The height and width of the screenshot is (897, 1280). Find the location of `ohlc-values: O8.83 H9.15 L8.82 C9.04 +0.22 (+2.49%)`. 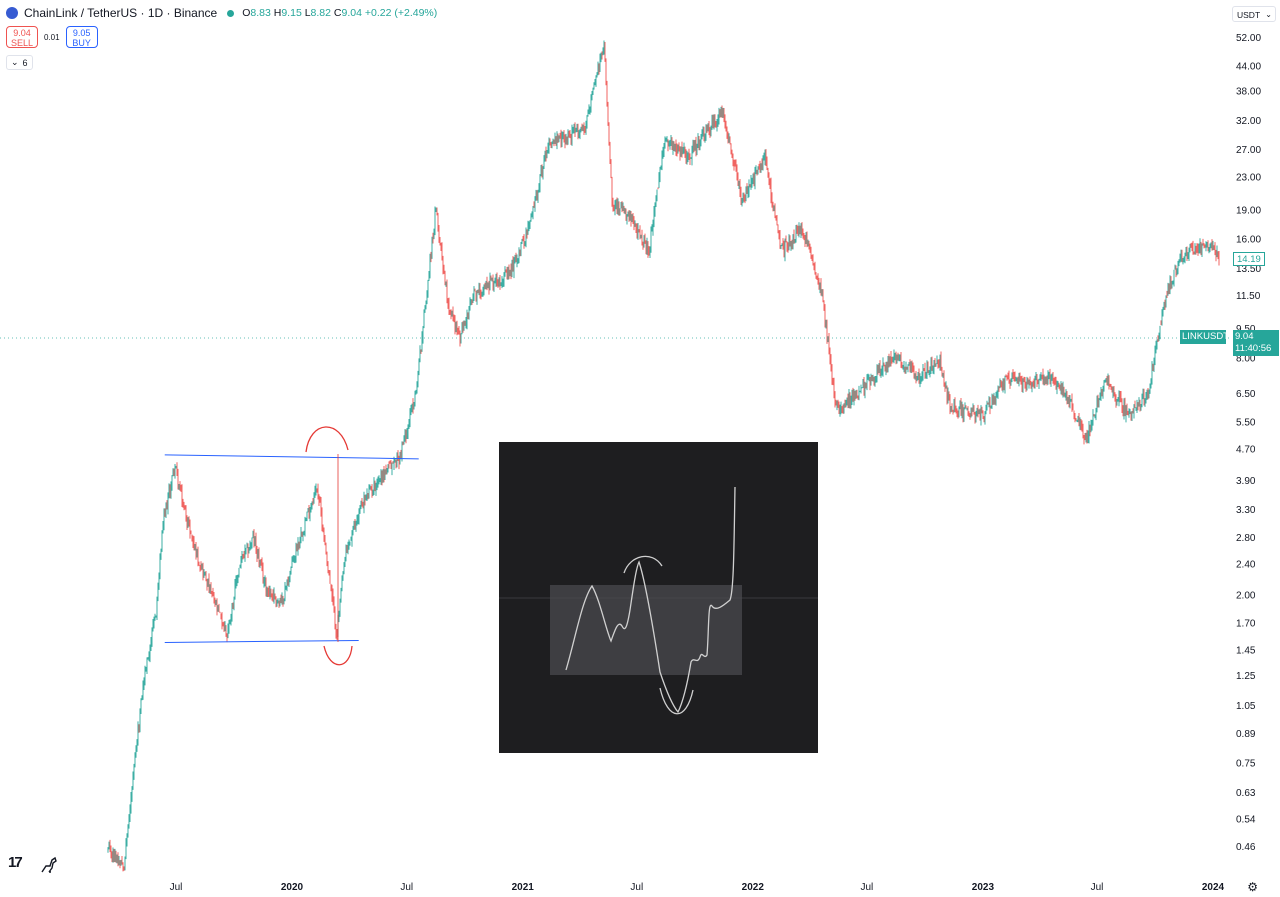

ohlc-values: O8.83 H9.15 L8.82 C9.04 +0.22 (+2.49%) is located at coordinates (340, 13).